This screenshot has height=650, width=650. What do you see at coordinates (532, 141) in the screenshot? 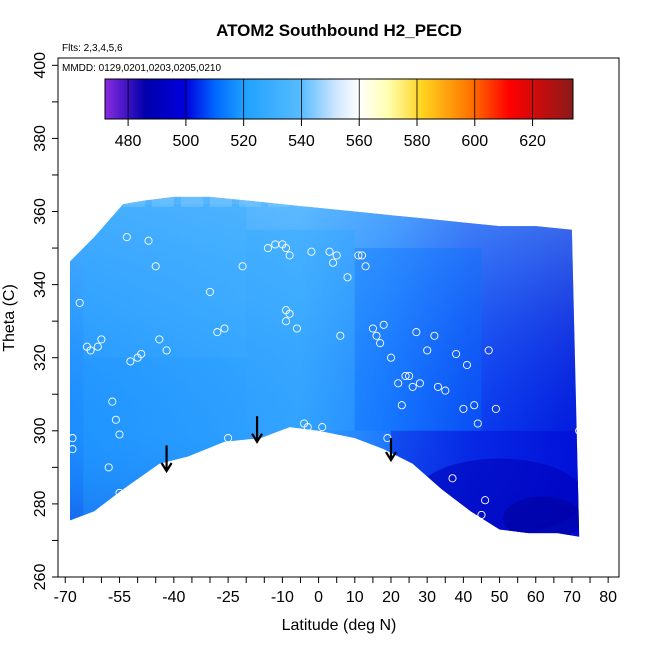
I see `colorbar-tick-label: 620` at bounding box center [532, 141].